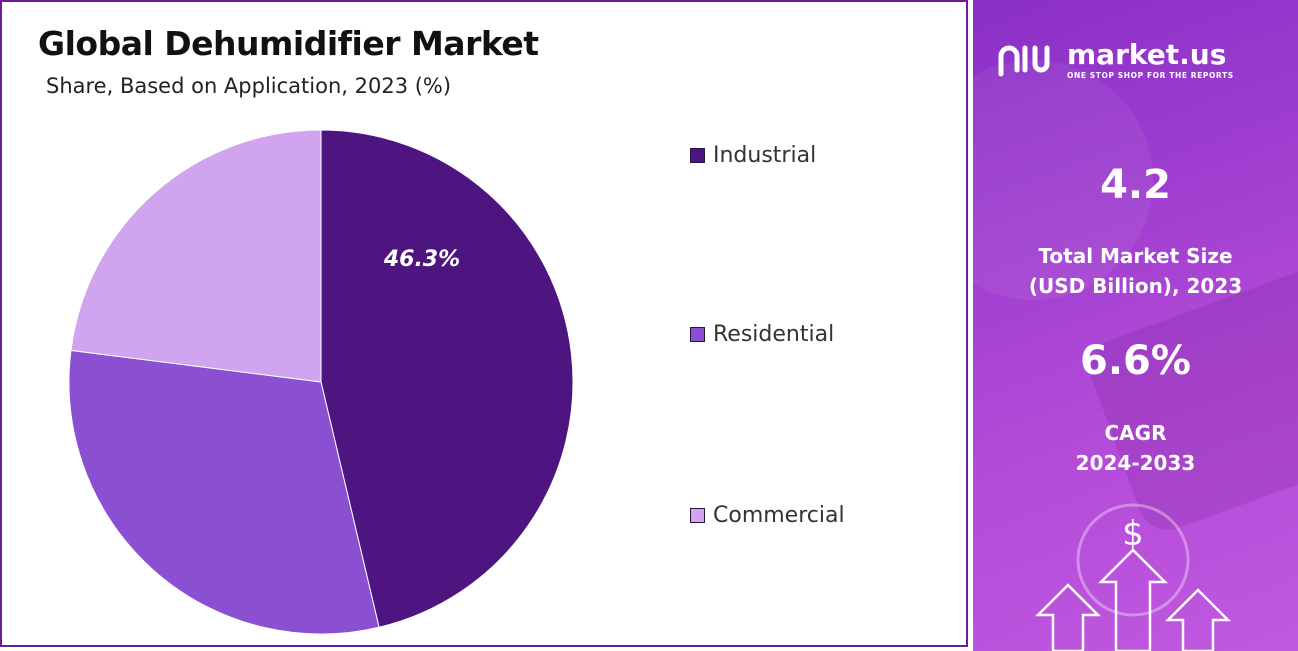 This screenshot has width=1298, height=651. What do you see at coordinates (447, 378) in the screenshot?
I see `pie-slice-industrial` at bounding box center [447, 378].